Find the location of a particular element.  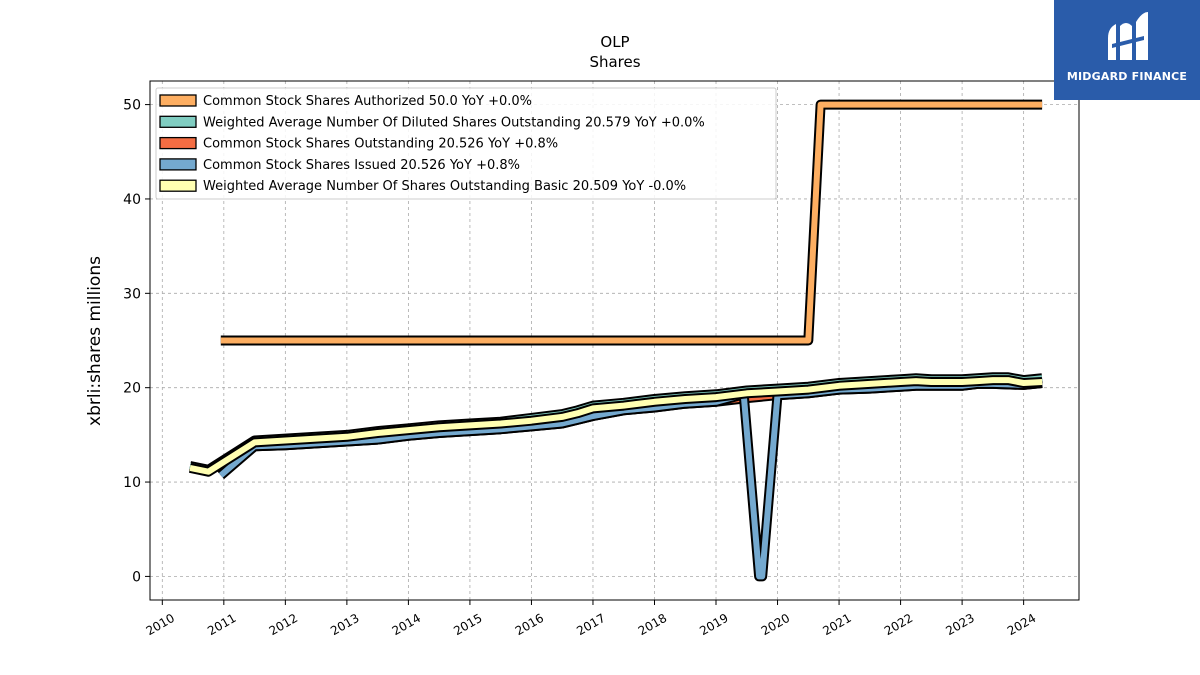

x-tick-label: 2016 is located at coordinates (529, 624).